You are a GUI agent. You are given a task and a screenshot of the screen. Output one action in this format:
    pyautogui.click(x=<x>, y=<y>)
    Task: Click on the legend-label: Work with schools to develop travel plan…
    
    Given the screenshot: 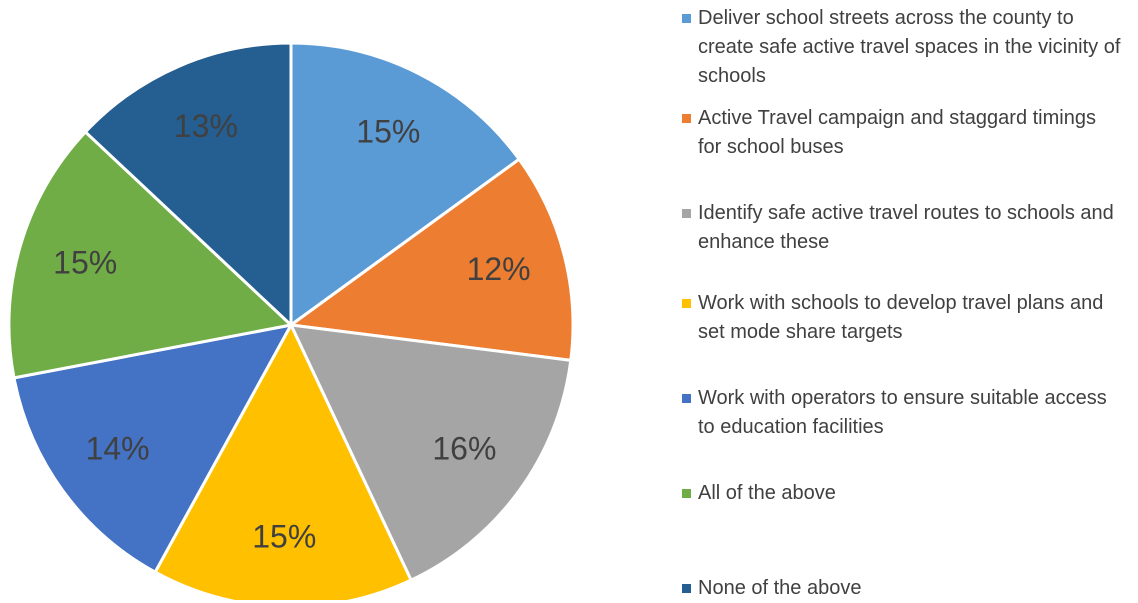 What is the action you would take?
    pyautogui.click(x=901, y=317)
    